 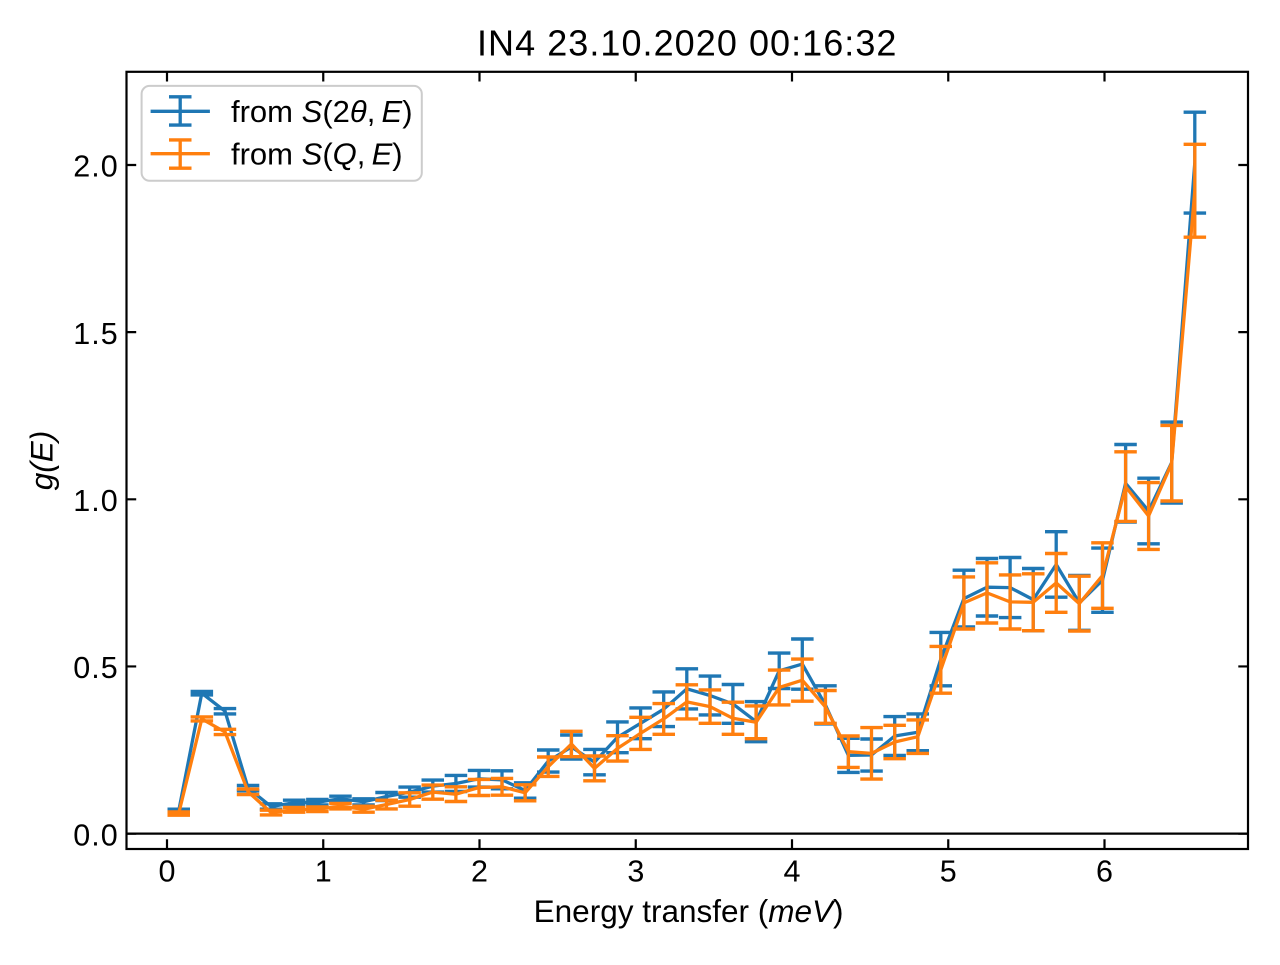 What do you see at coordinates (948, 872) in the screenshot?
I see `svg-text: 5` at bounding box center [948, 872].